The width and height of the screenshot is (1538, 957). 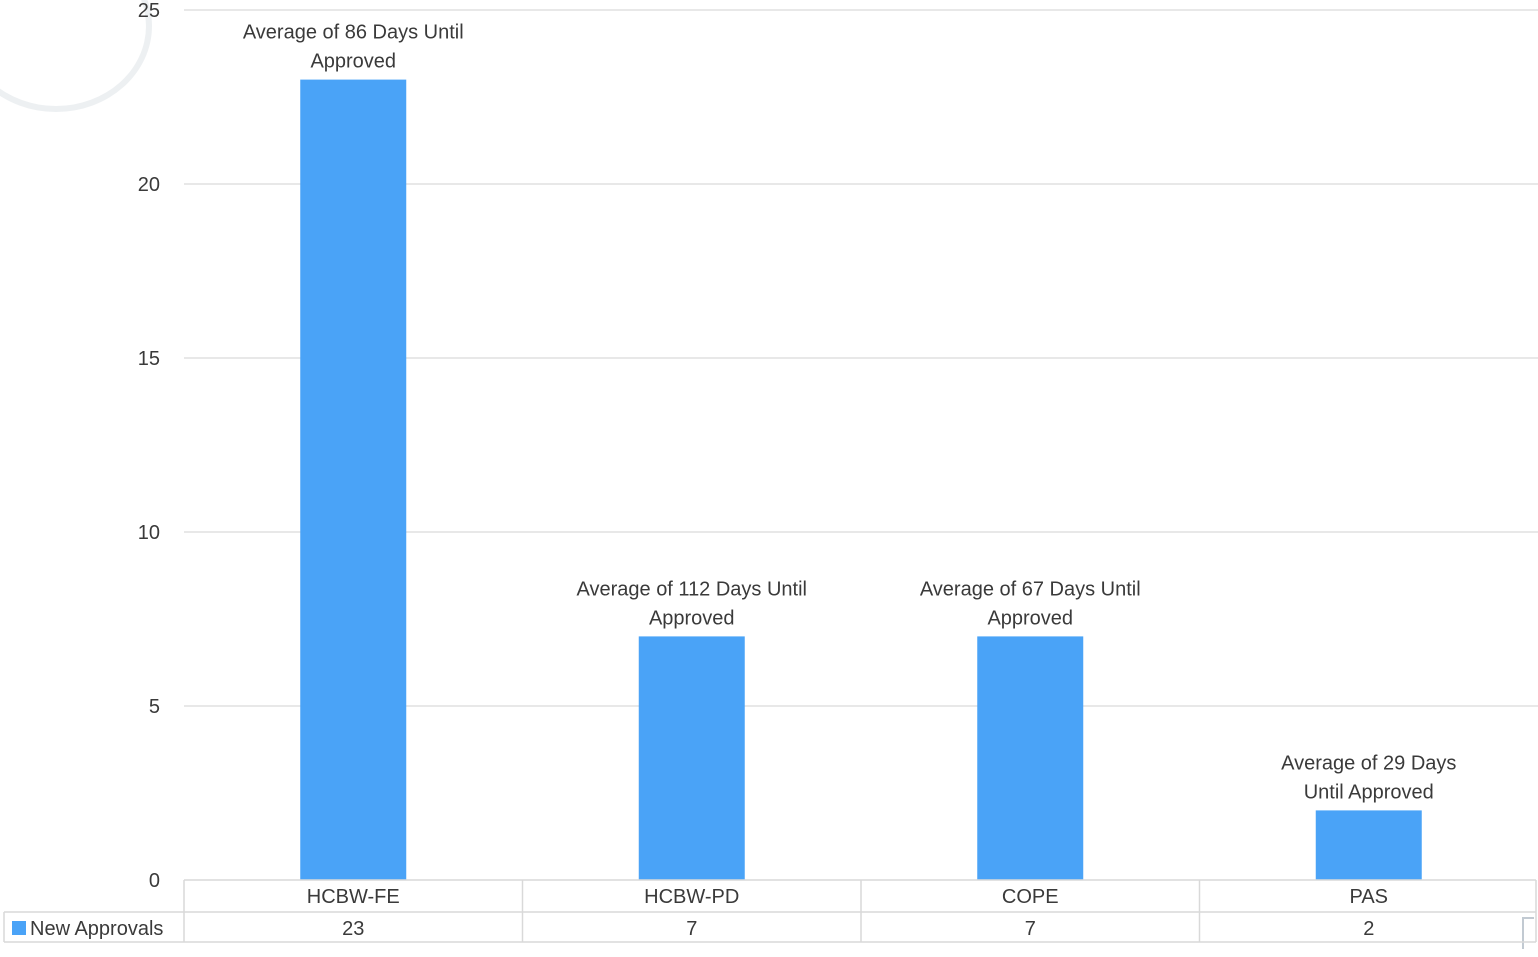 I want to click on x-tick-label: COPE, so click(x=1030, y=897).